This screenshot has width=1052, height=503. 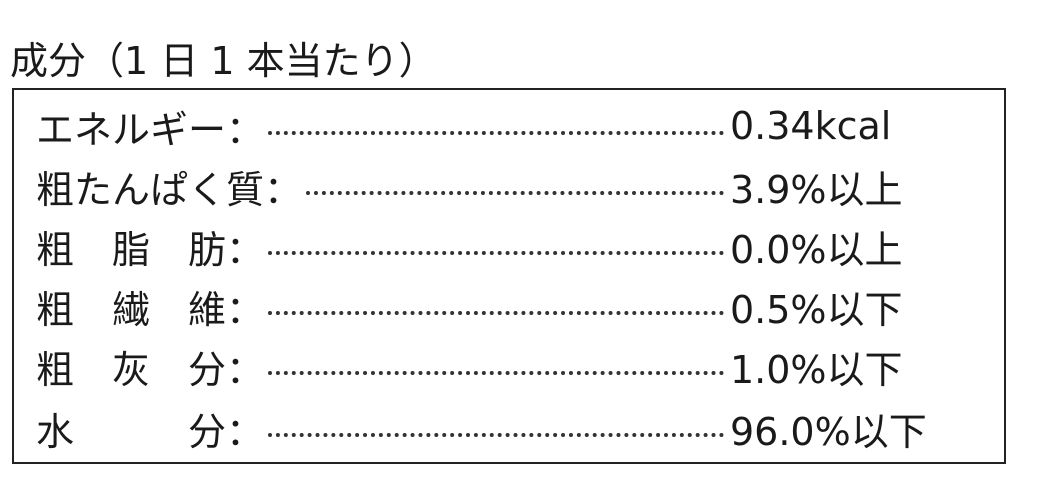 I want to click on section-title: 成分（1 日 1 本当たり）, so click(x=223, y=61).